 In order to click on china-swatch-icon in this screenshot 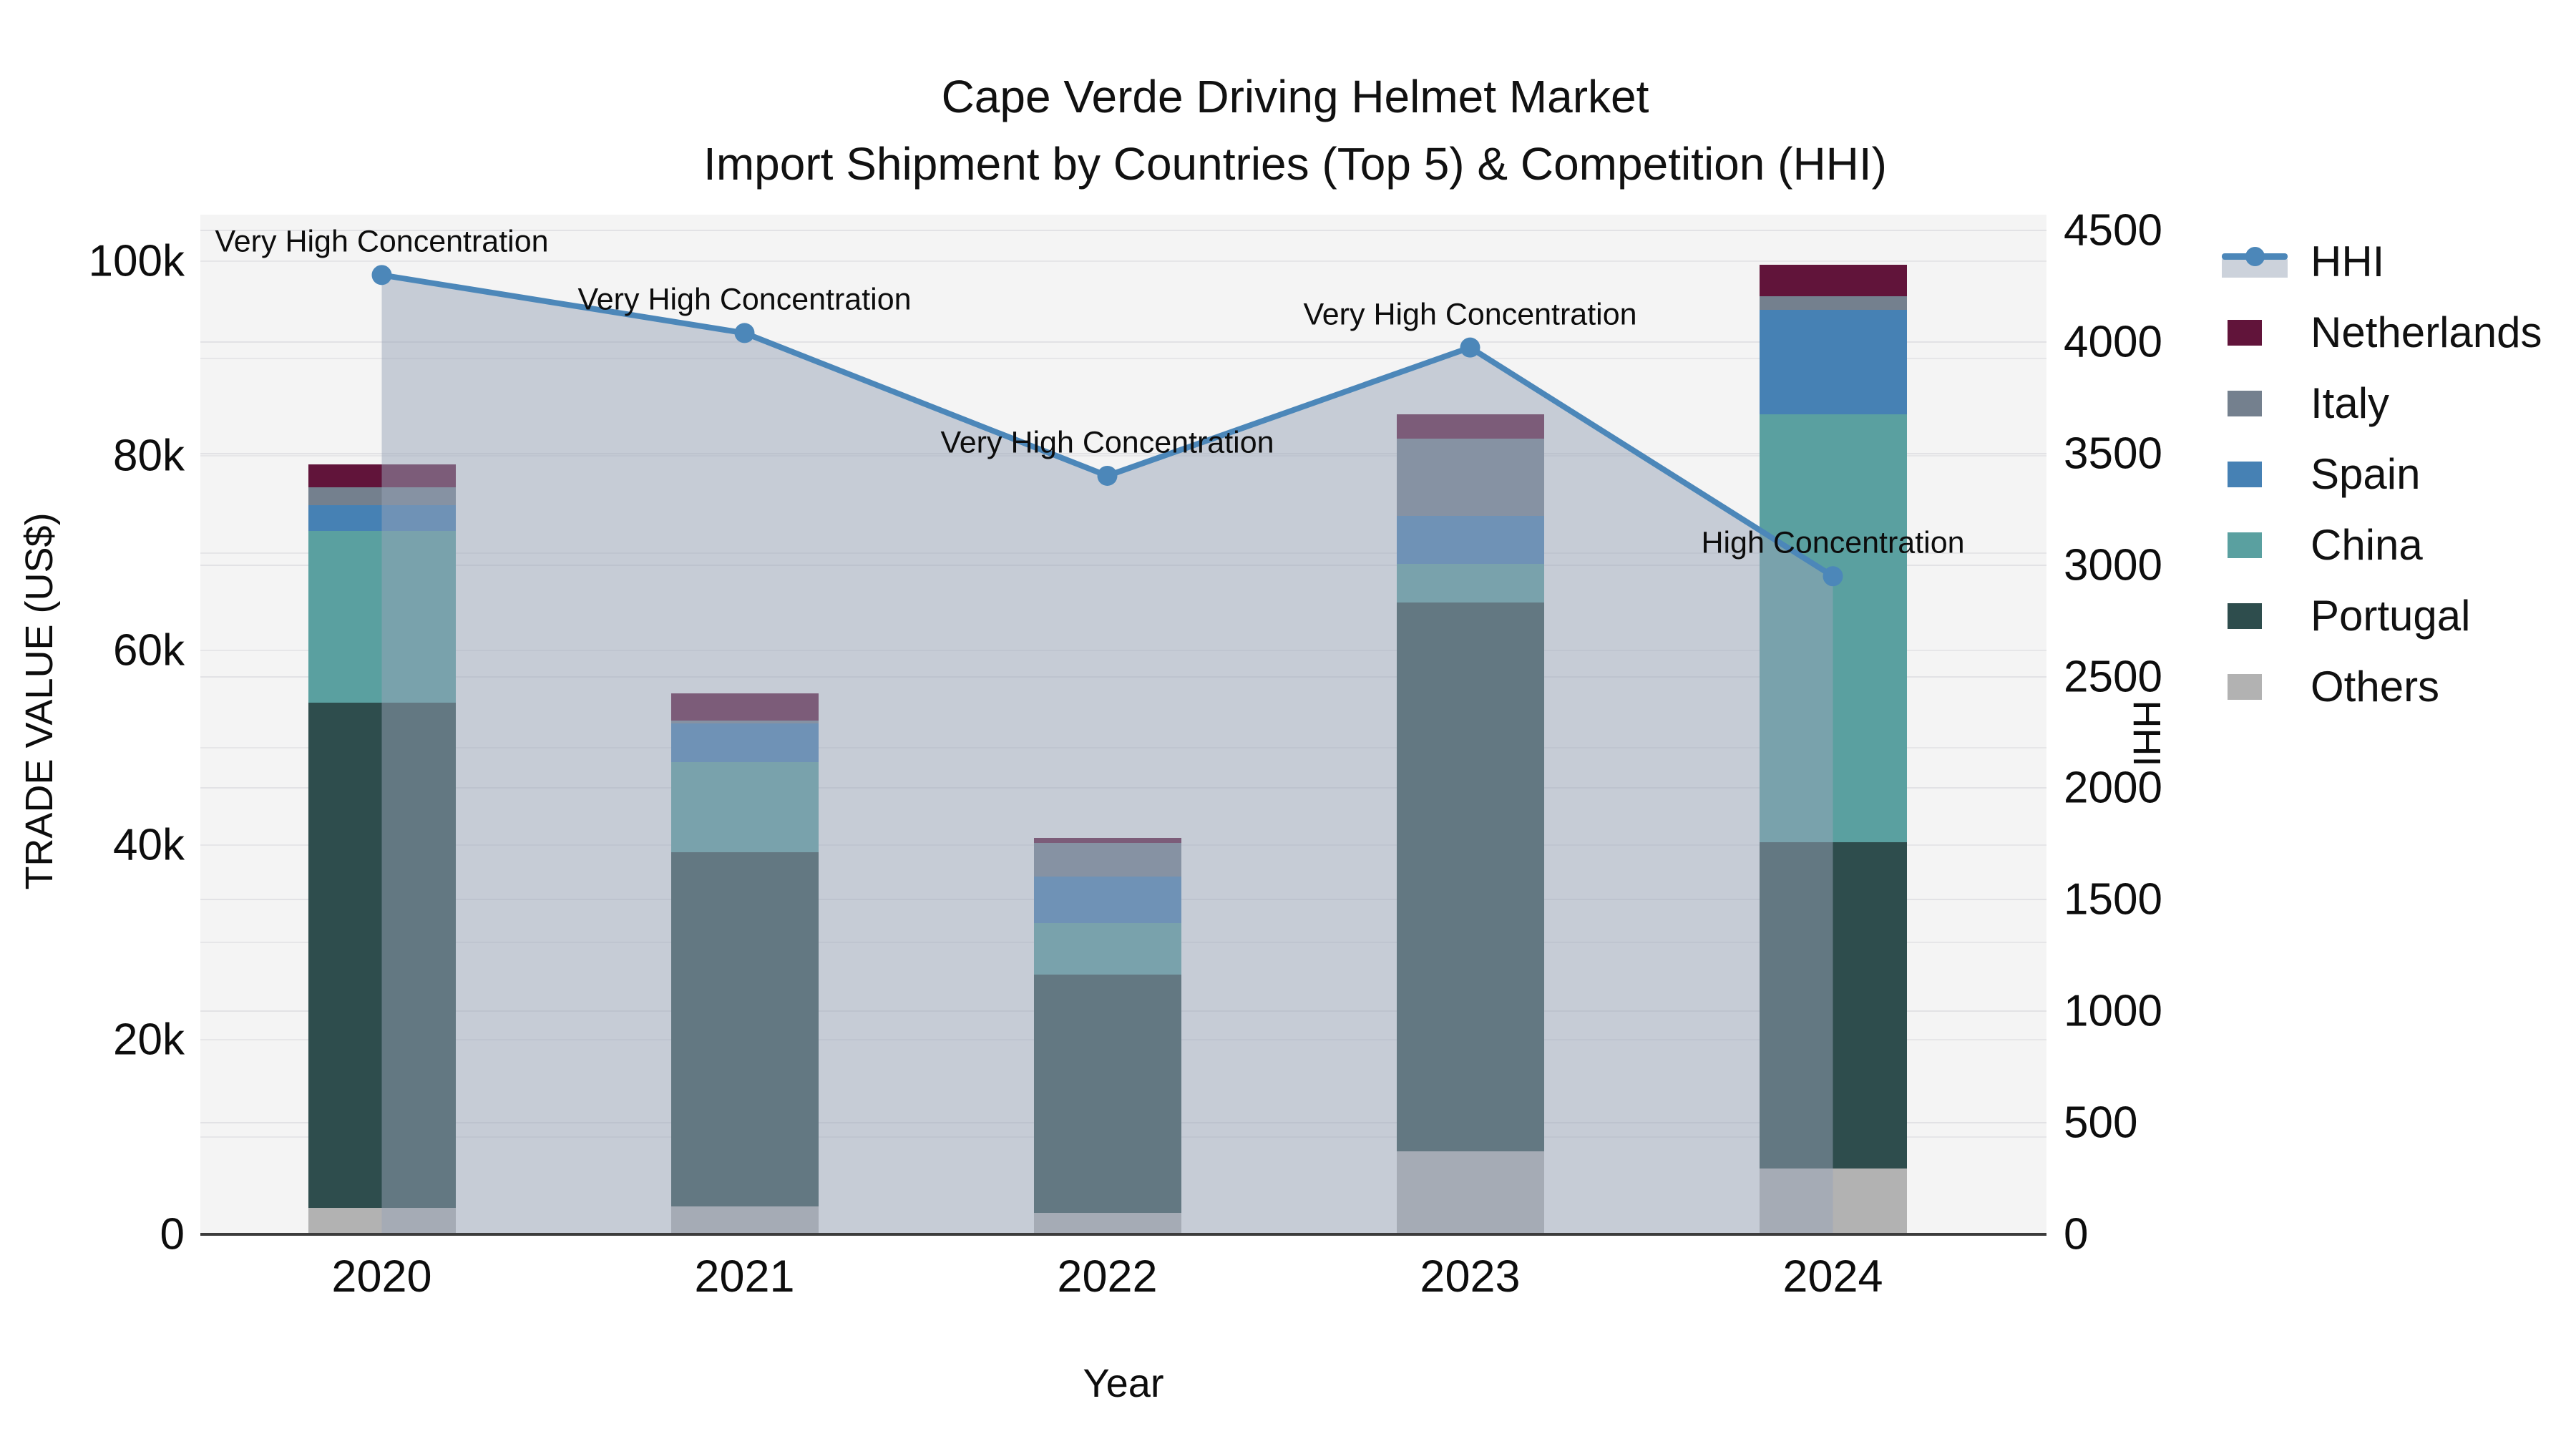, I will do `click(2257, 545)`.